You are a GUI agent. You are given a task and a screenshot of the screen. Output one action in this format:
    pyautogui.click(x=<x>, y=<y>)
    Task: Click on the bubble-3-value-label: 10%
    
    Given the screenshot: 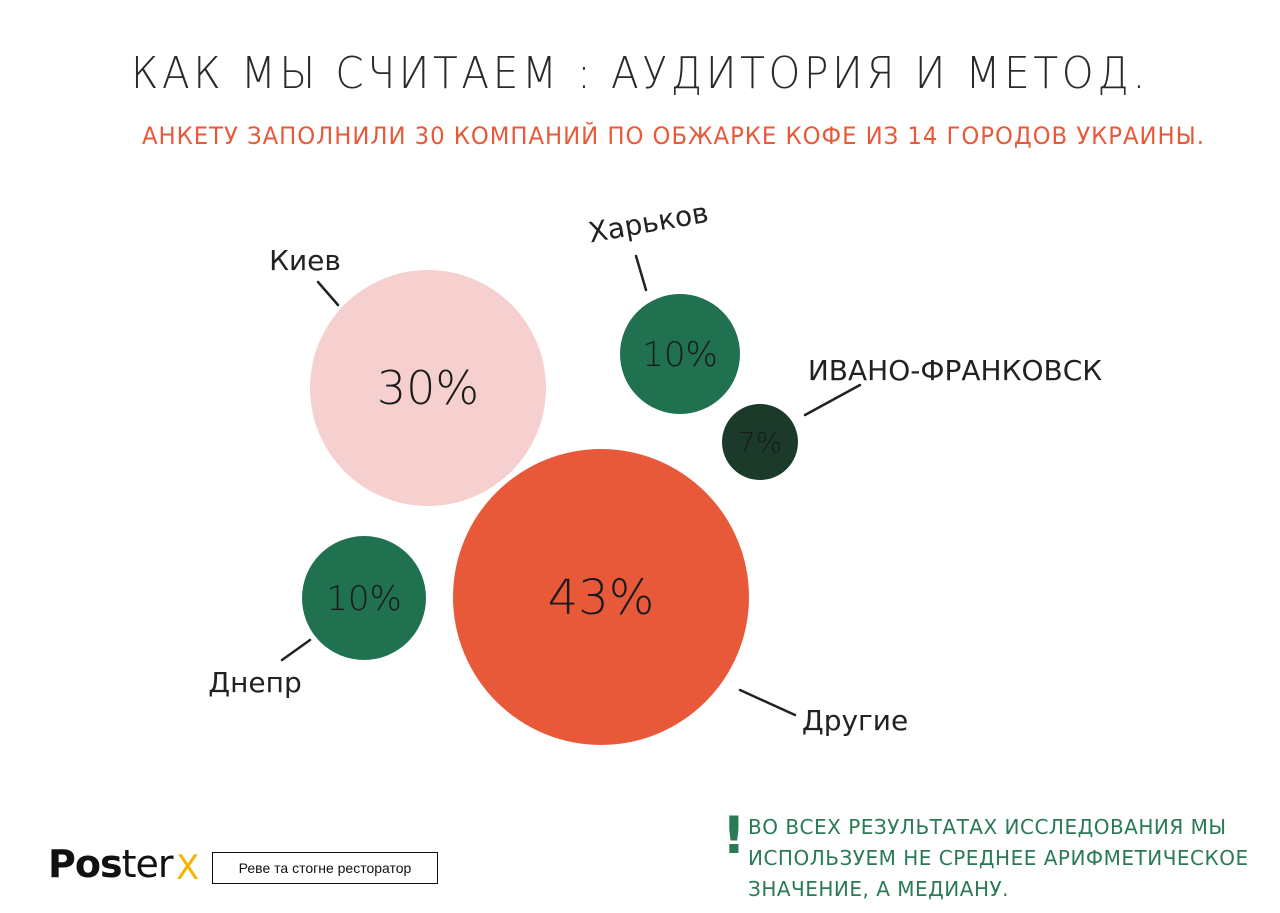 What is the action you would take?
    pyautogui.click(x=364, y=599)
    